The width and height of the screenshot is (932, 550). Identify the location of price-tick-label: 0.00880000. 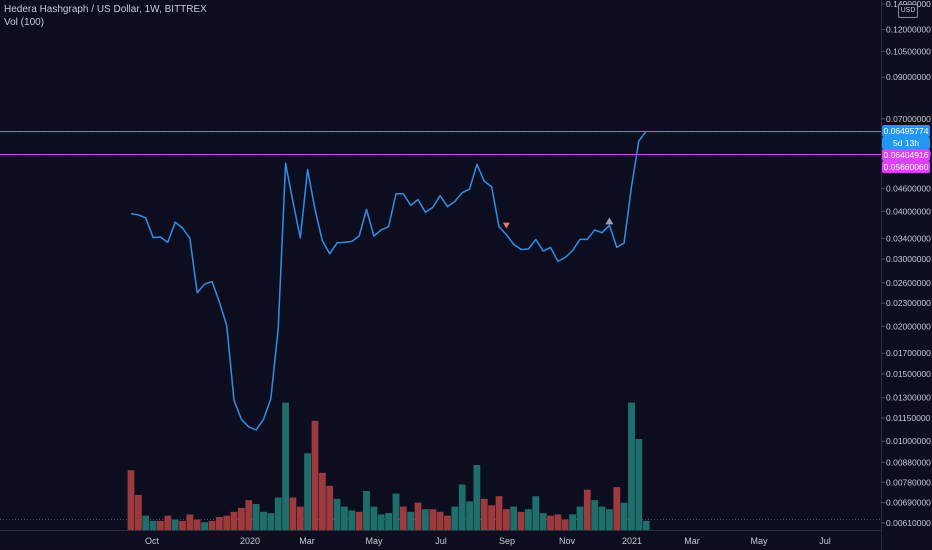
(908, 462).